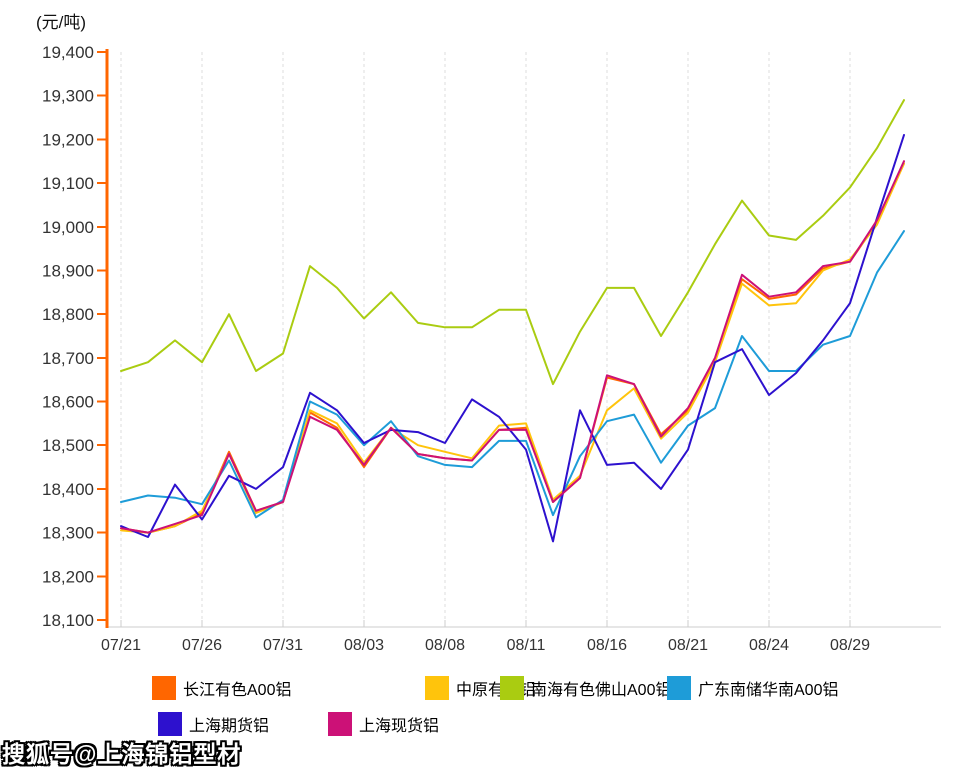 The width and height of the screenshot is (963, 768). I want to click on y-axis-label: 18,200, so click(68, 576).